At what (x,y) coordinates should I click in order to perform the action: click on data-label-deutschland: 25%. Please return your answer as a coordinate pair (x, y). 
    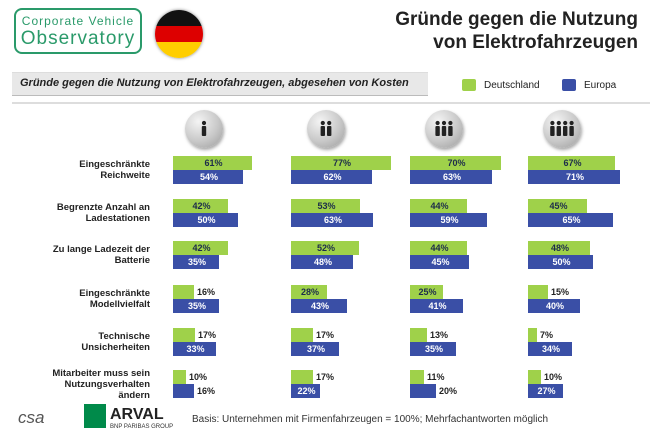
    Looking at the image, I should click on (427, 292).